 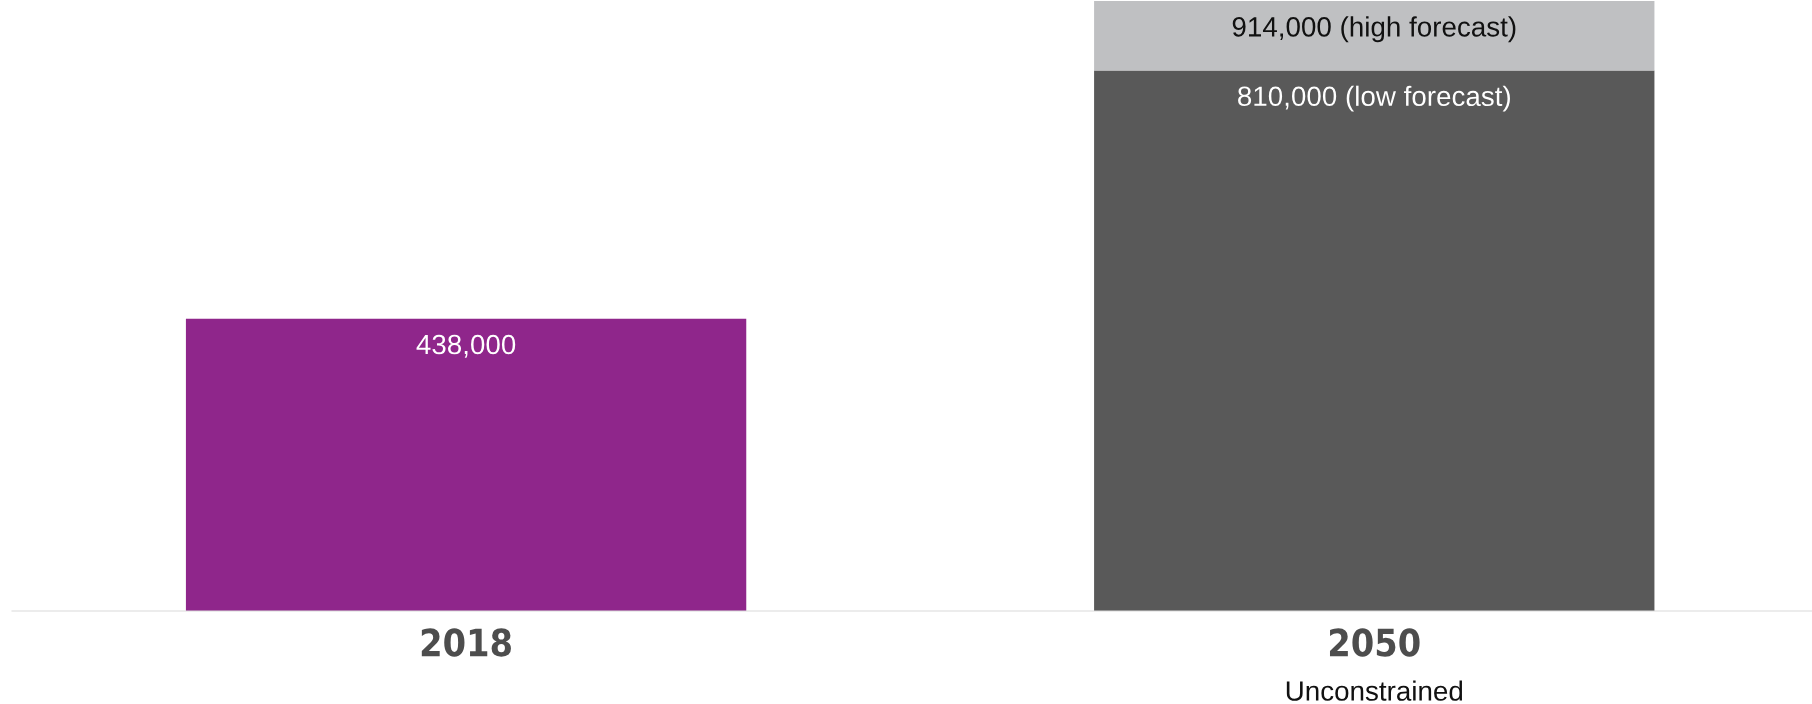 I want to click on data-label: 810,000 (low forecast), so click(x=1374, y=98).